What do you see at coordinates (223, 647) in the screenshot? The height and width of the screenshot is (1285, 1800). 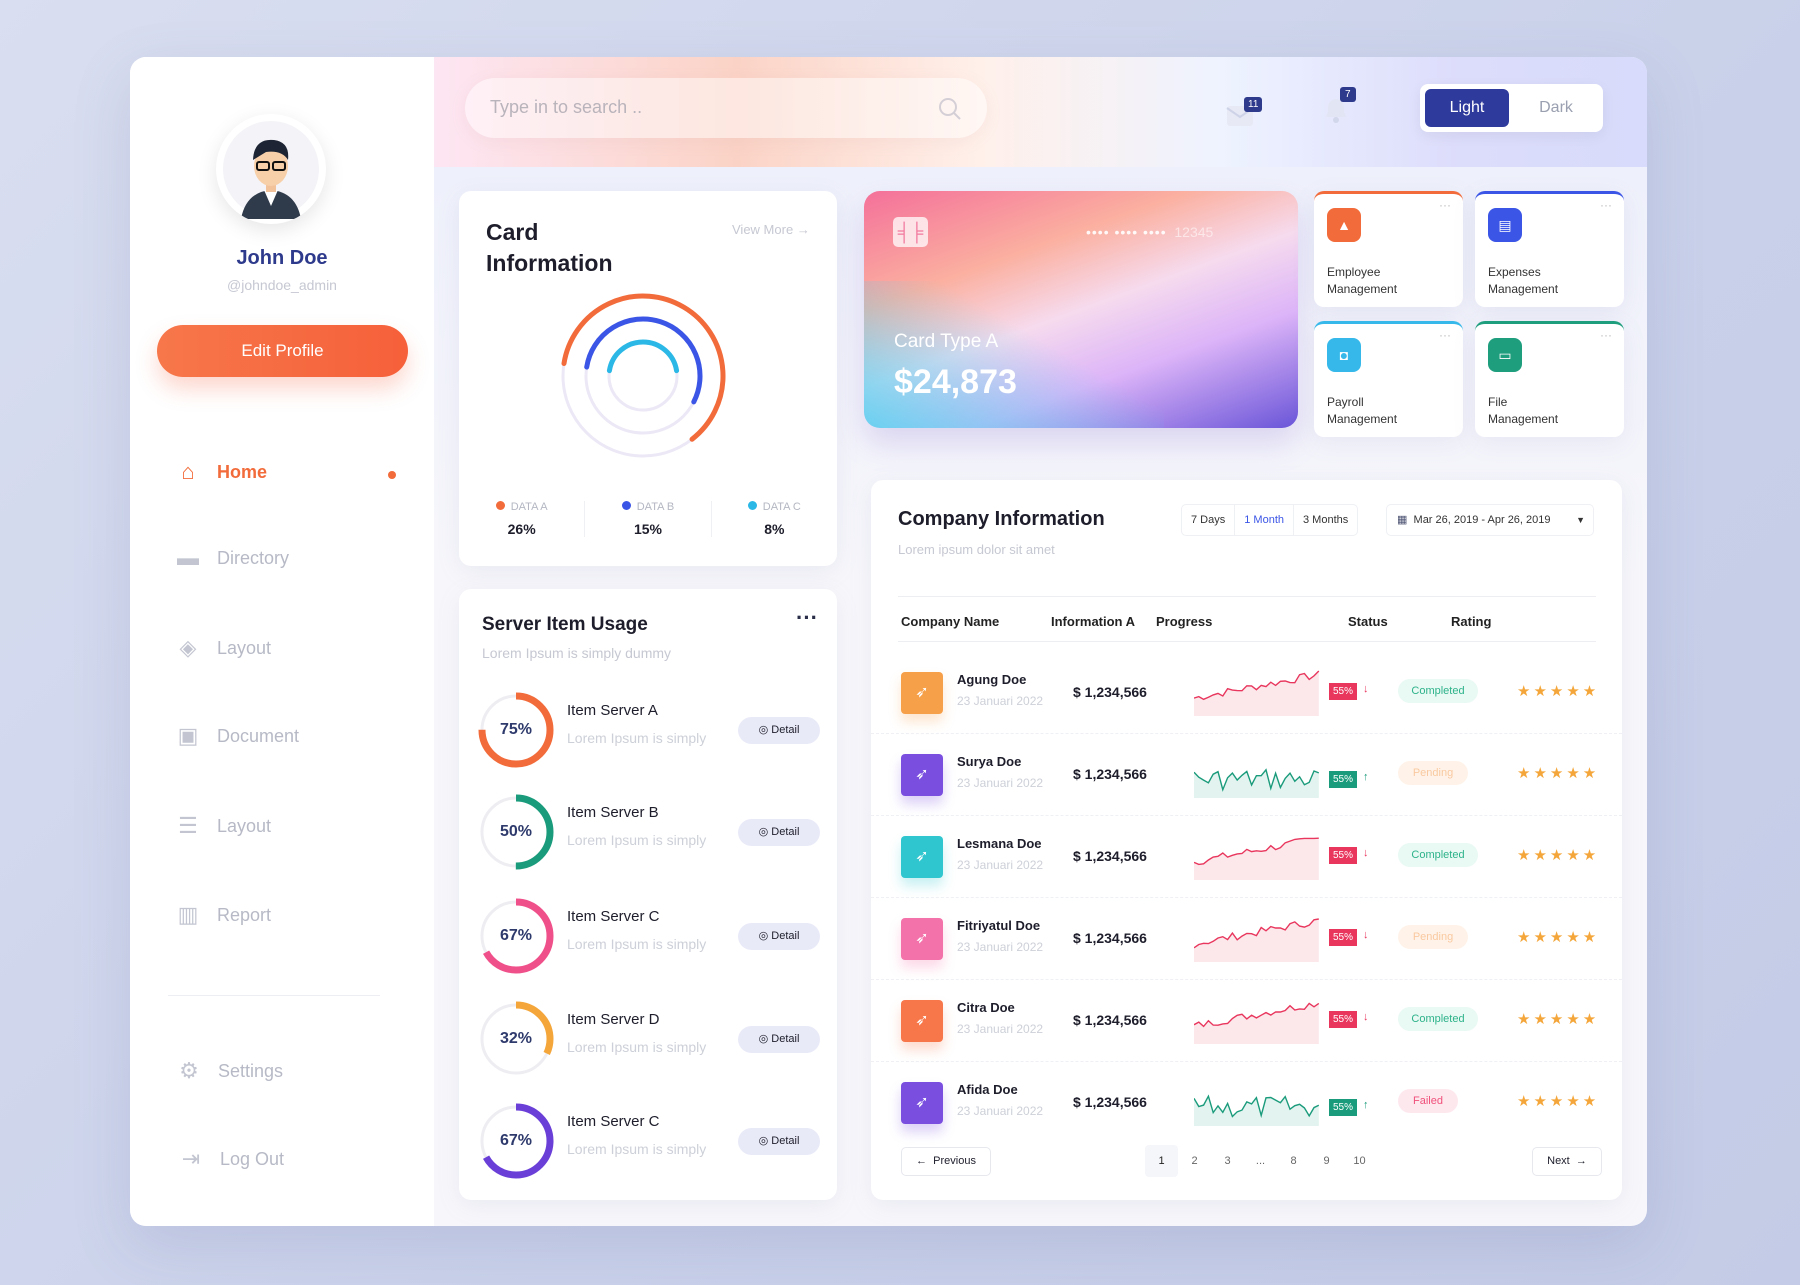 I see `sidebar-item-layout: ◈ Layout` at bounding box center [223, 647].